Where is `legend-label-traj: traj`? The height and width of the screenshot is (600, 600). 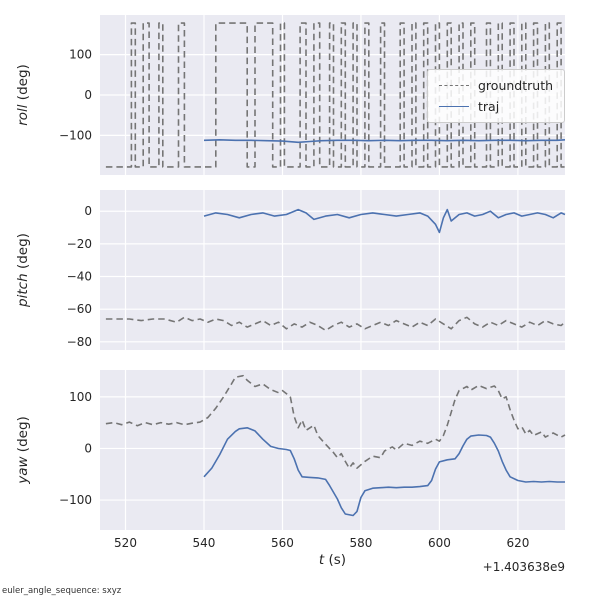
legend-label-traj: traj is located at coordinates (489, 106).